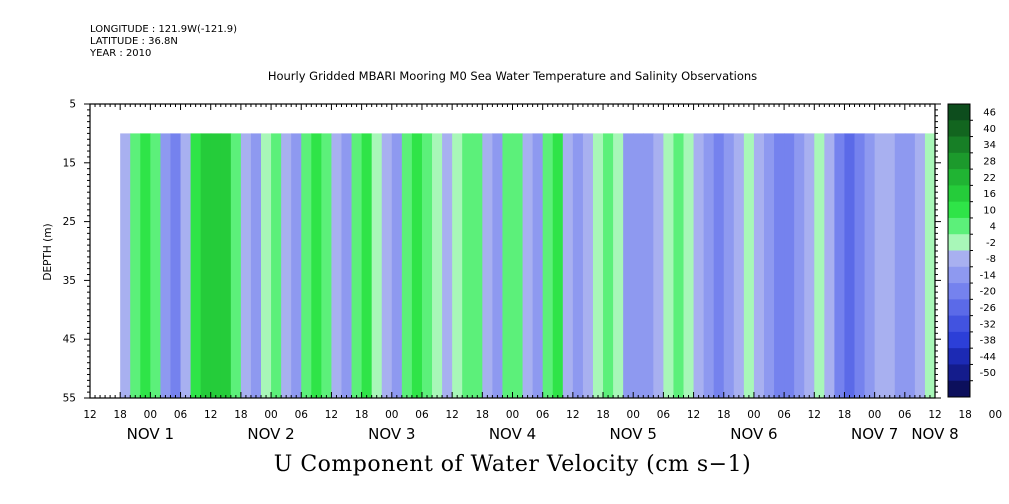 The image size is (1009, 504). Describe the element at coordinates (989, 113) in the screenshot. I see `colorbar-label: 46` at that location.